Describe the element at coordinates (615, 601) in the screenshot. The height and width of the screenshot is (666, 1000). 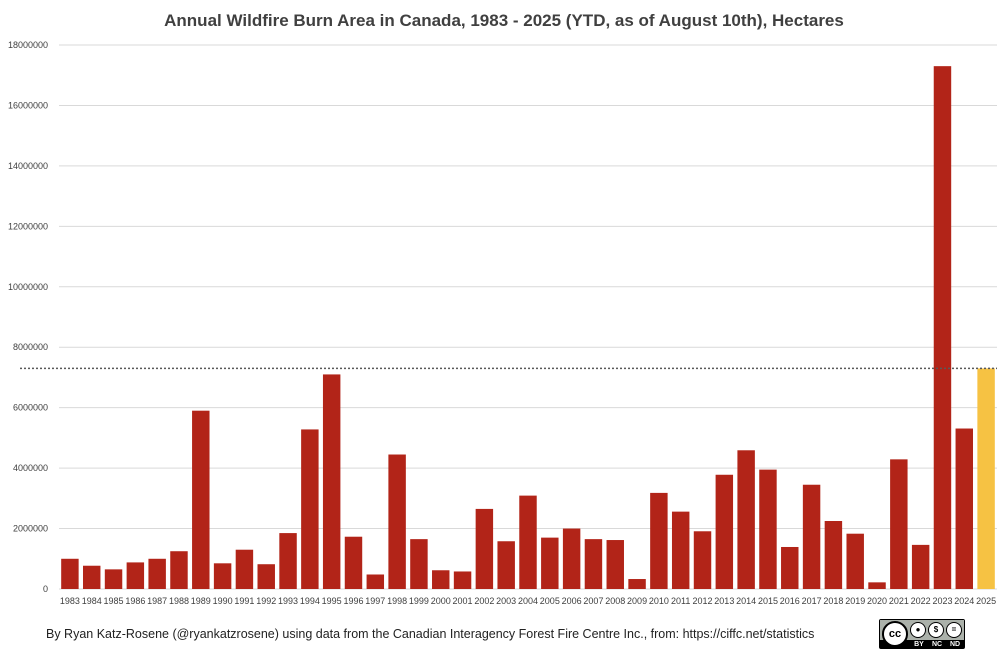
I see `x-tick-label: 2008` at that location.